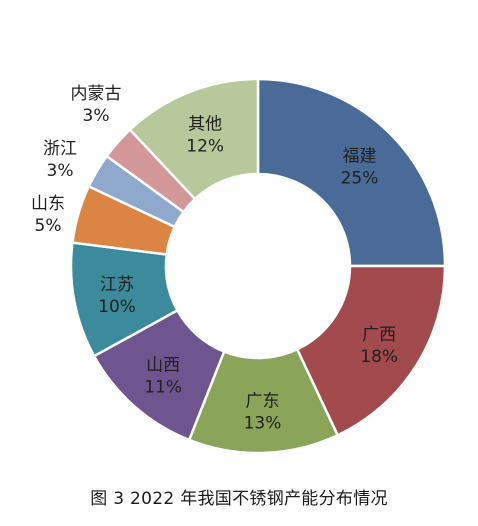 The image size is (478, 526). What do you see at coordinates (360, 179) in the screenshot?
I see `slice-value-label-0: 25%` at bounding box center [360, 179].